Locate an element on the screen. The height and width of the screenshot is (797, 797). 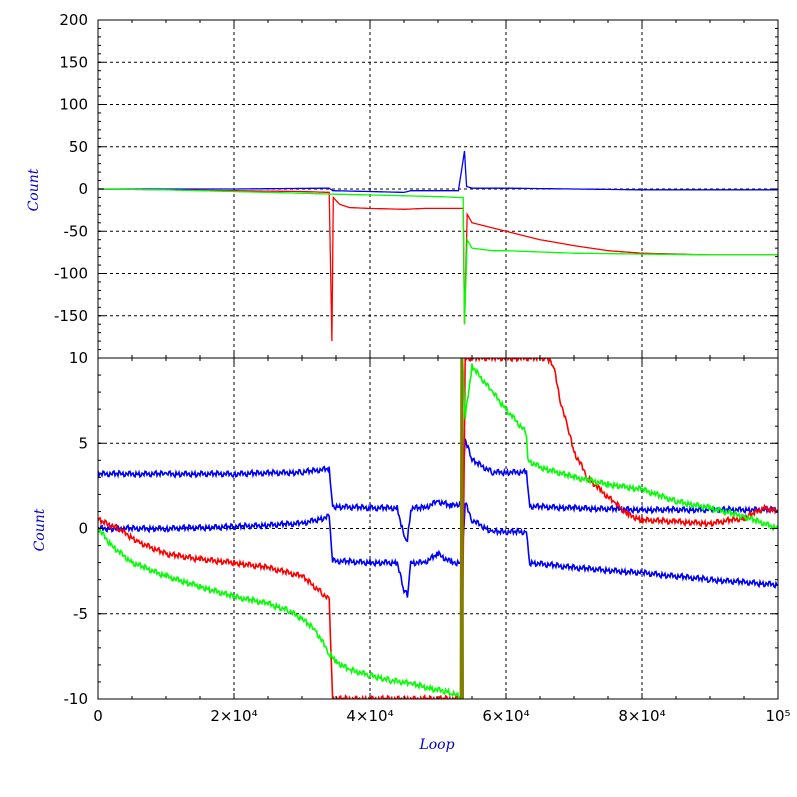
top-y-tick-label: -100 is located at coordinates (71, 274).